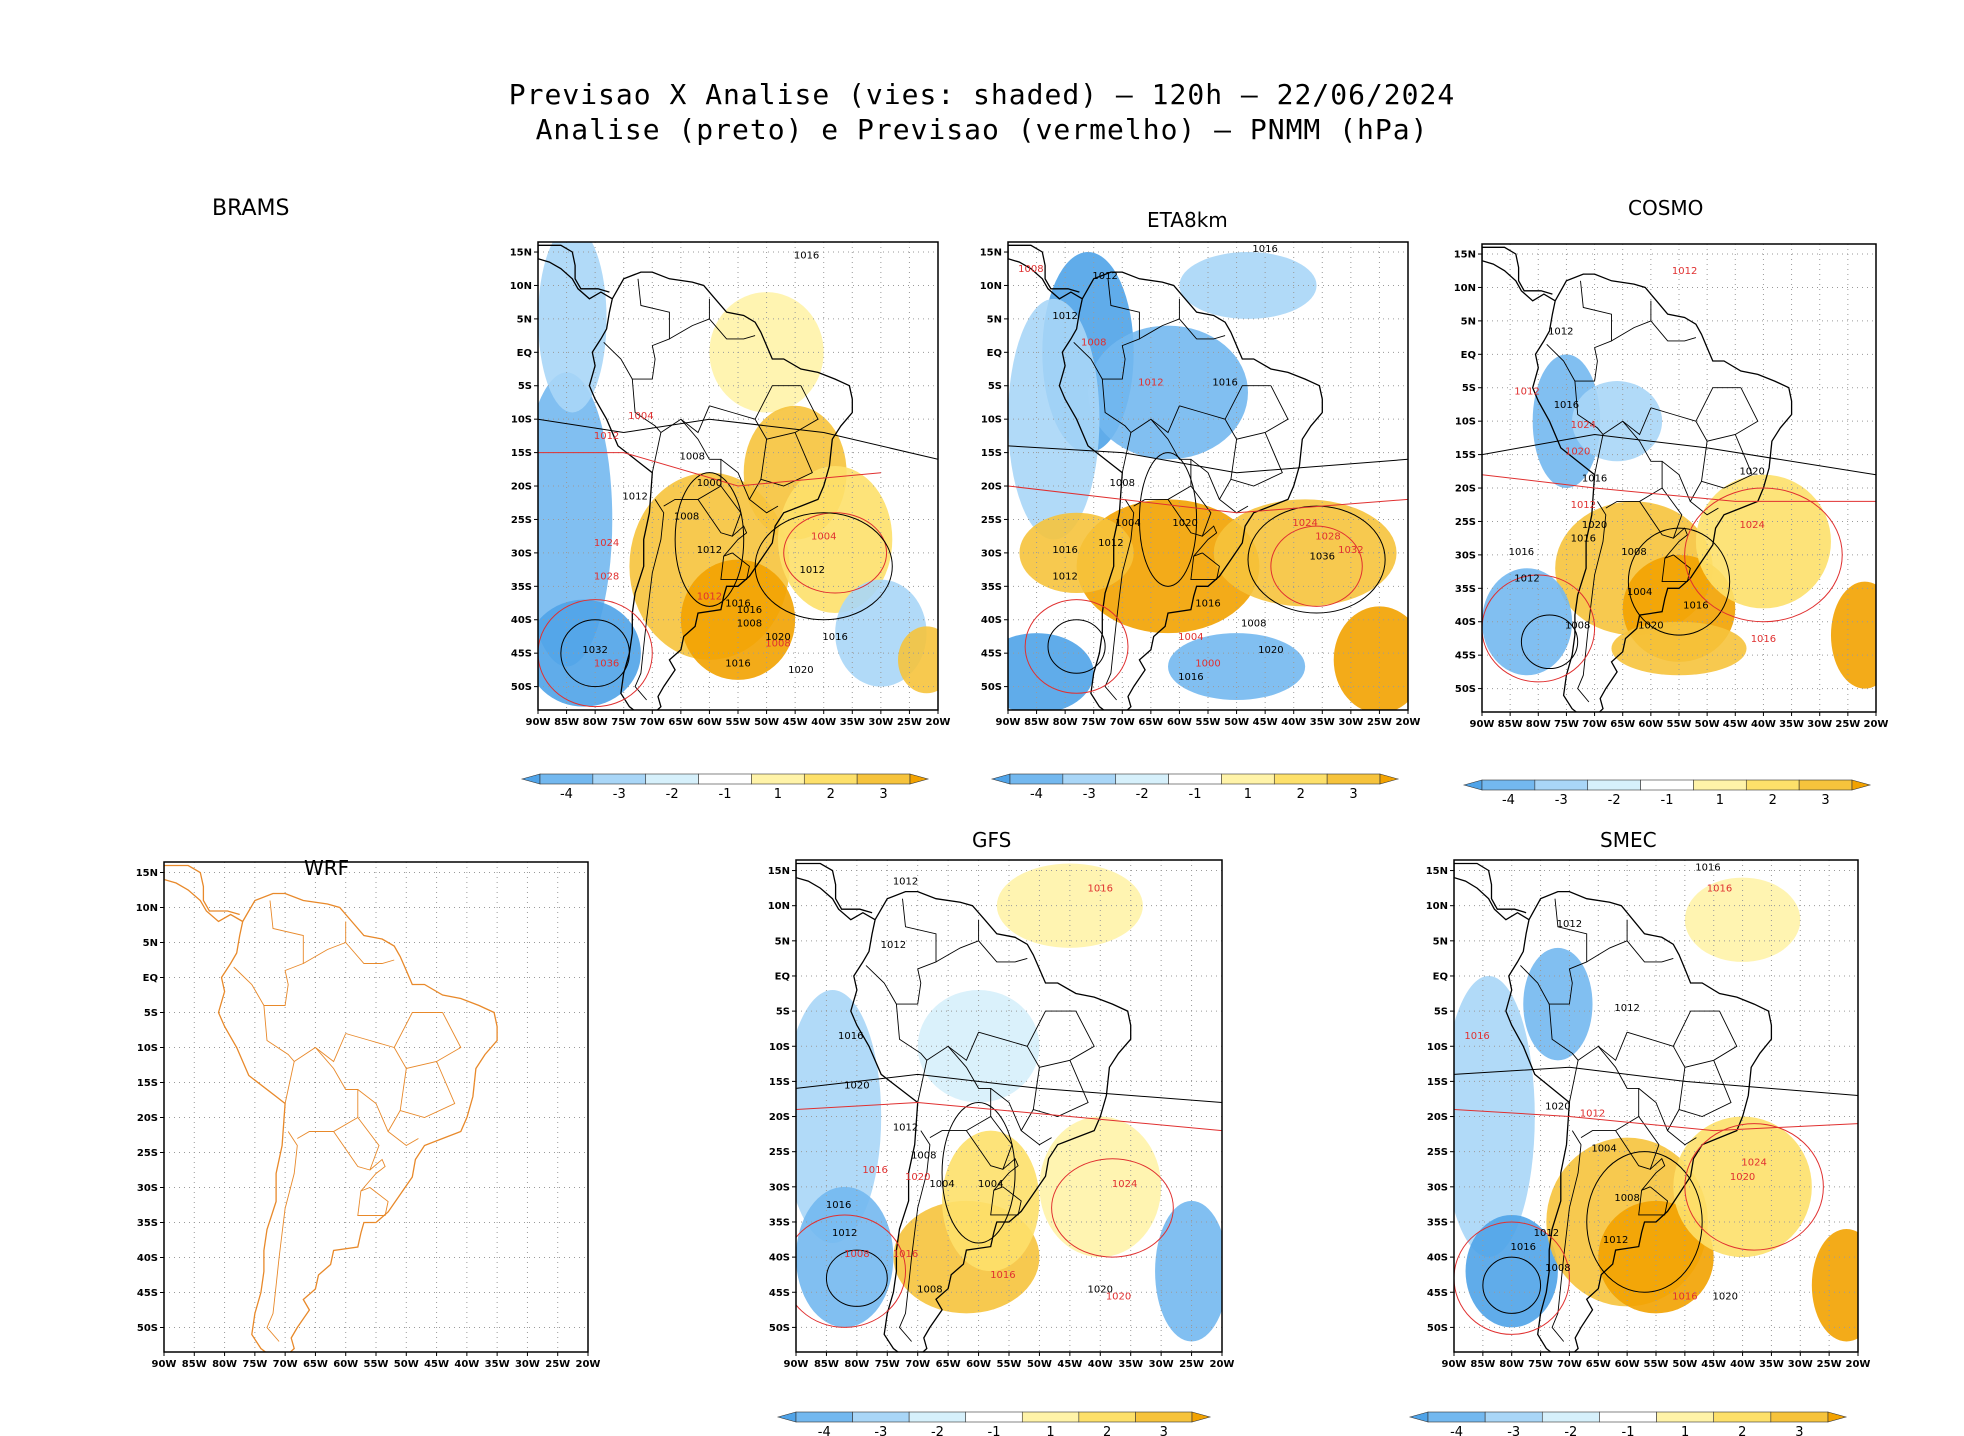 This screenshot has height=1436, width=1964. What do you see at coordinates (224, 1364) in the screenshot?
I see `lon-tick-label: 80W` at bounding box center [224, 1364].